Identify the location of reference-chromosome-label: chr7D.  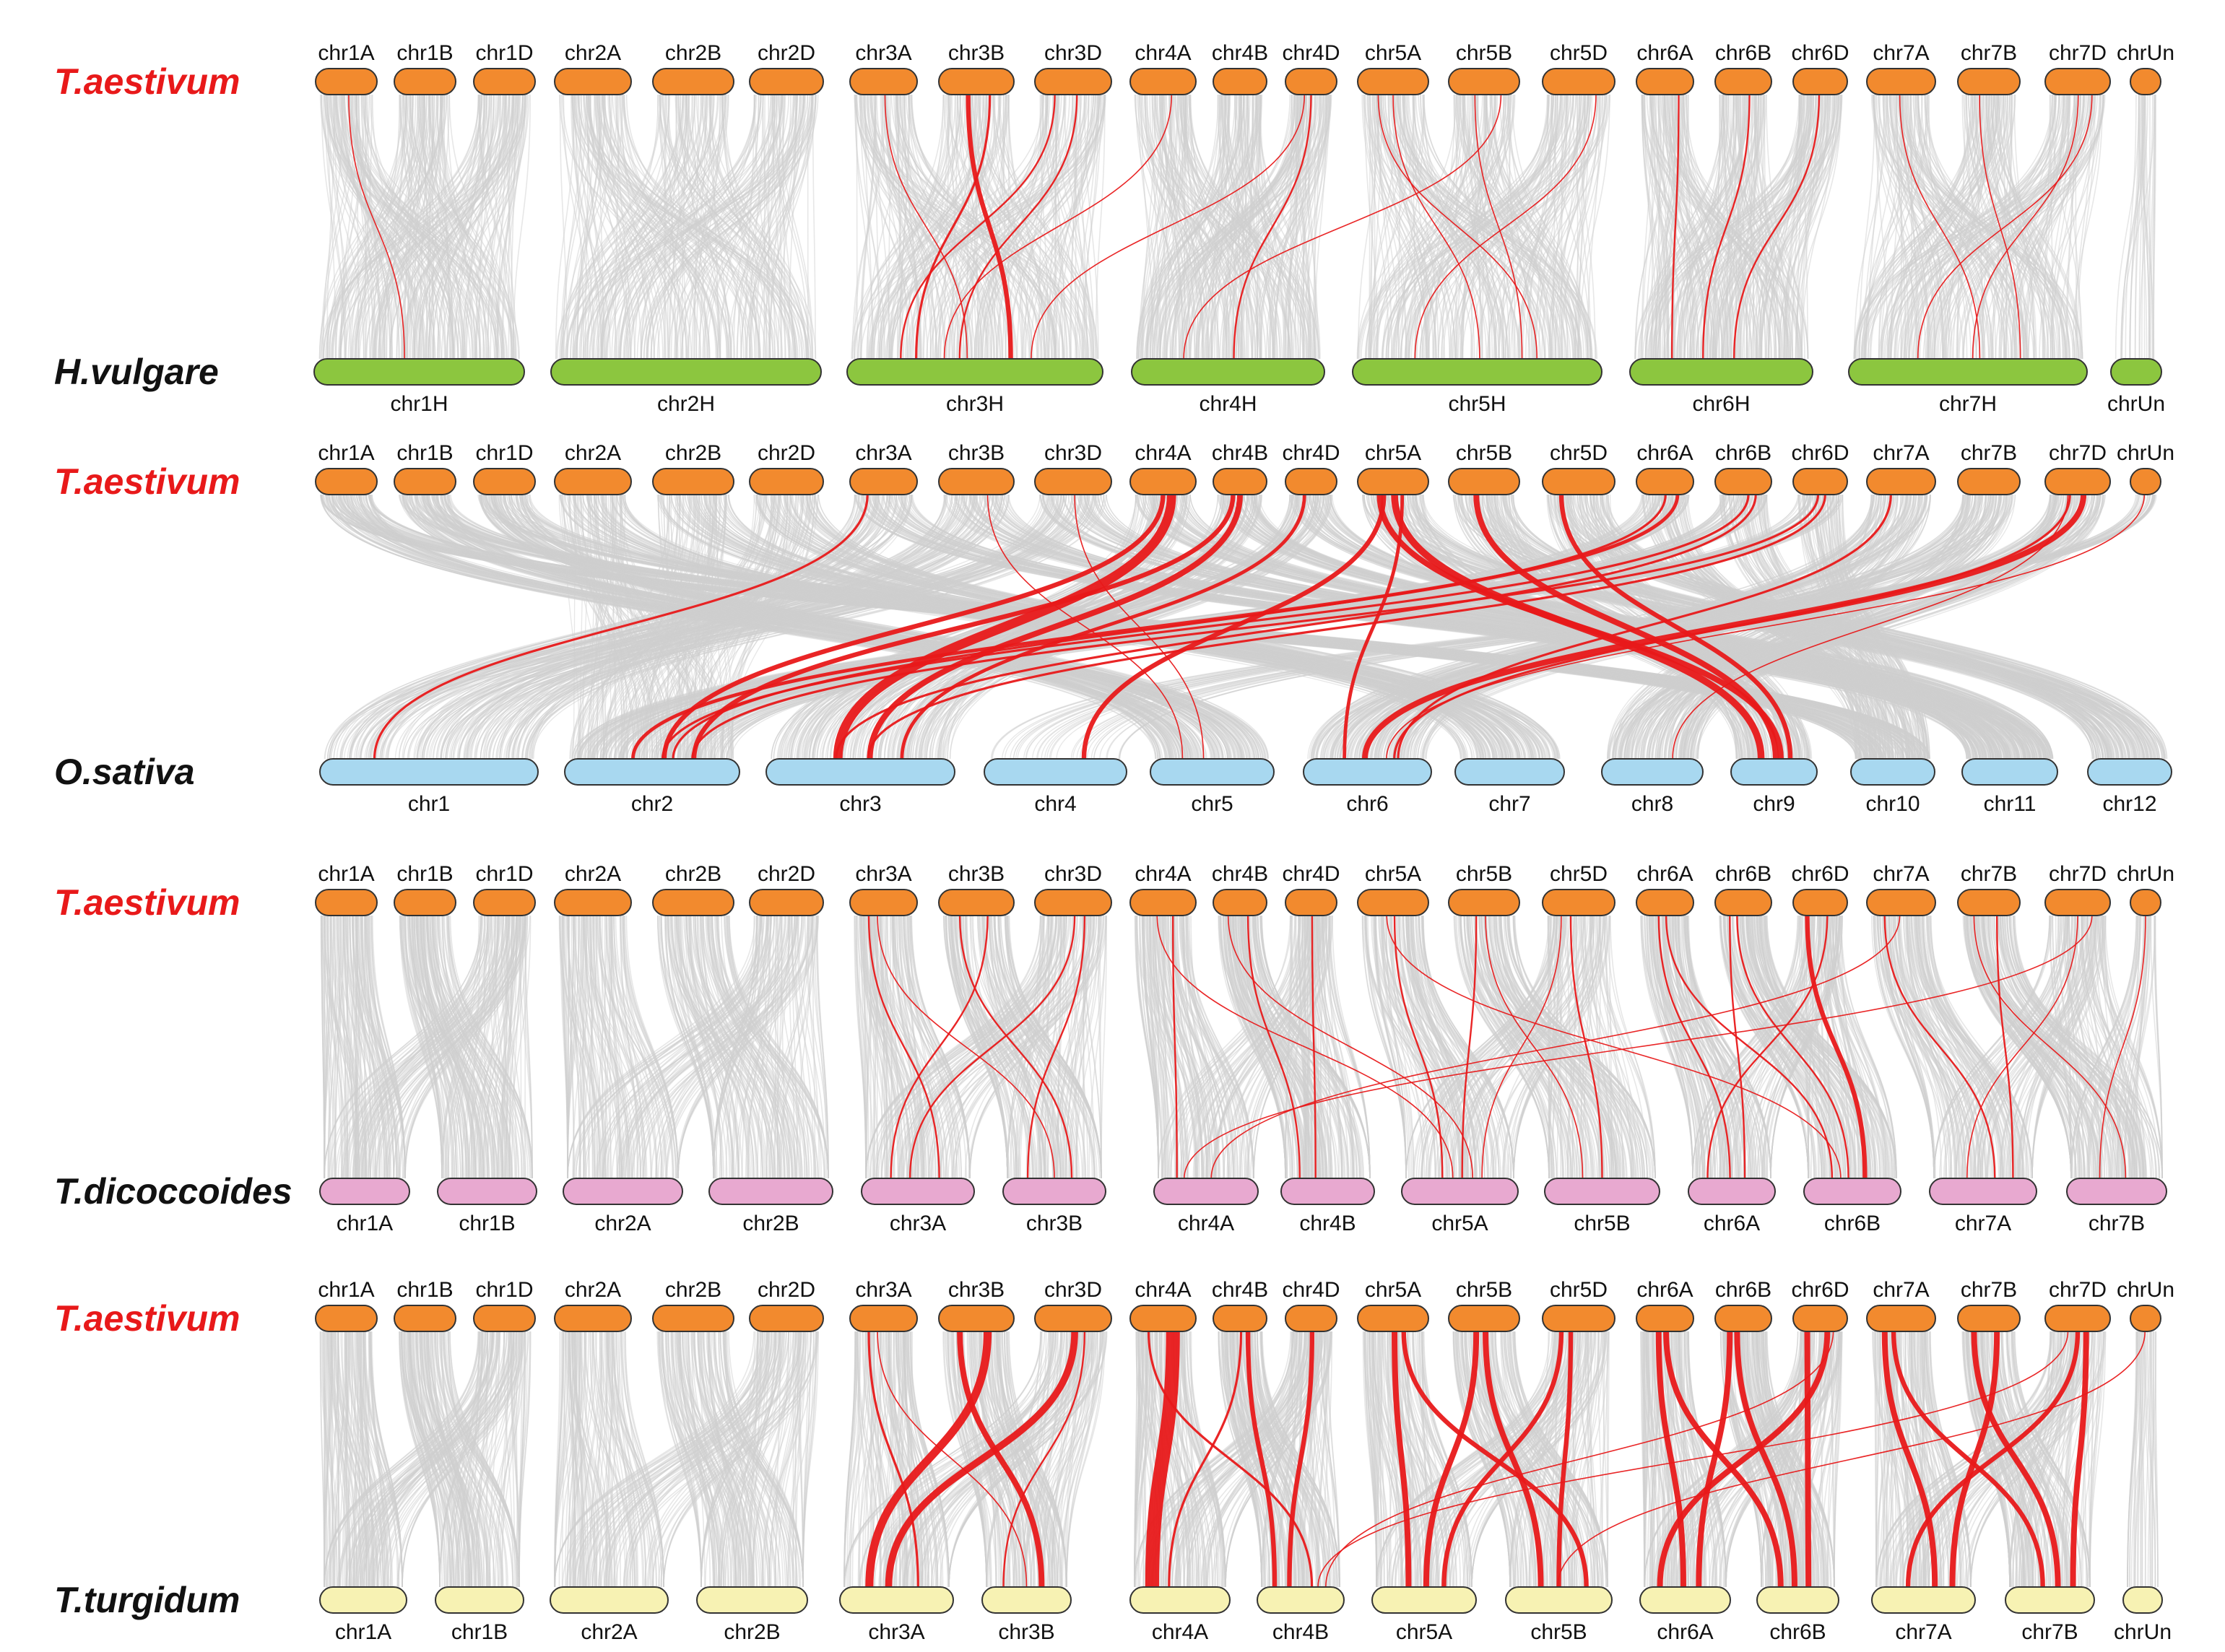
(2078, 53).